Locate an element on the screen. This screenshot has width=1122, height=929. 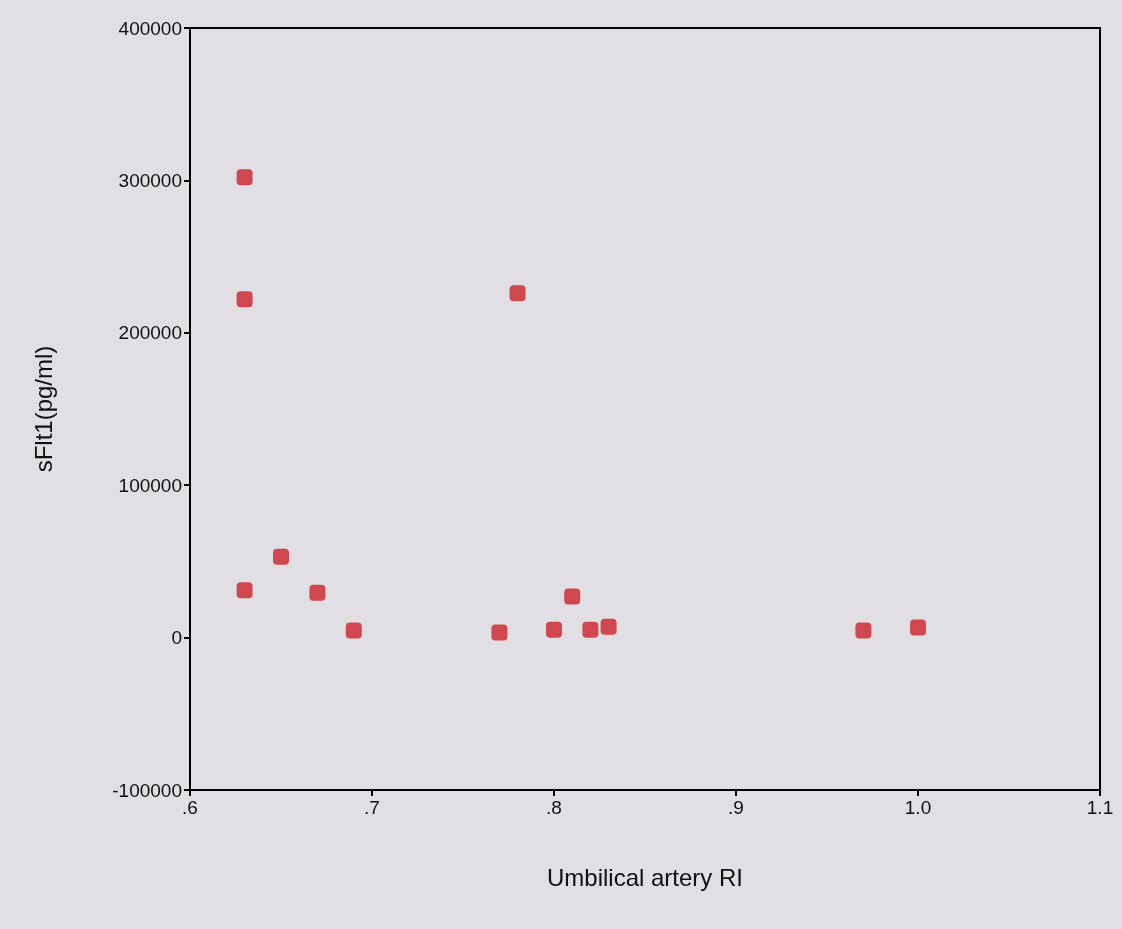
x-tick-label: .8 is located at coordinates (554, 807).